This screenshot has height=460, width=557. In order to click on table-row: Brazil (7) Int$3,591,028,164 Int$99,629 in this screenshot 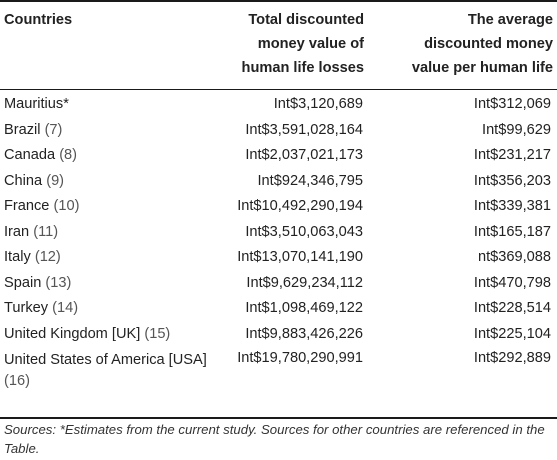, I will do `click(278, 131)`.